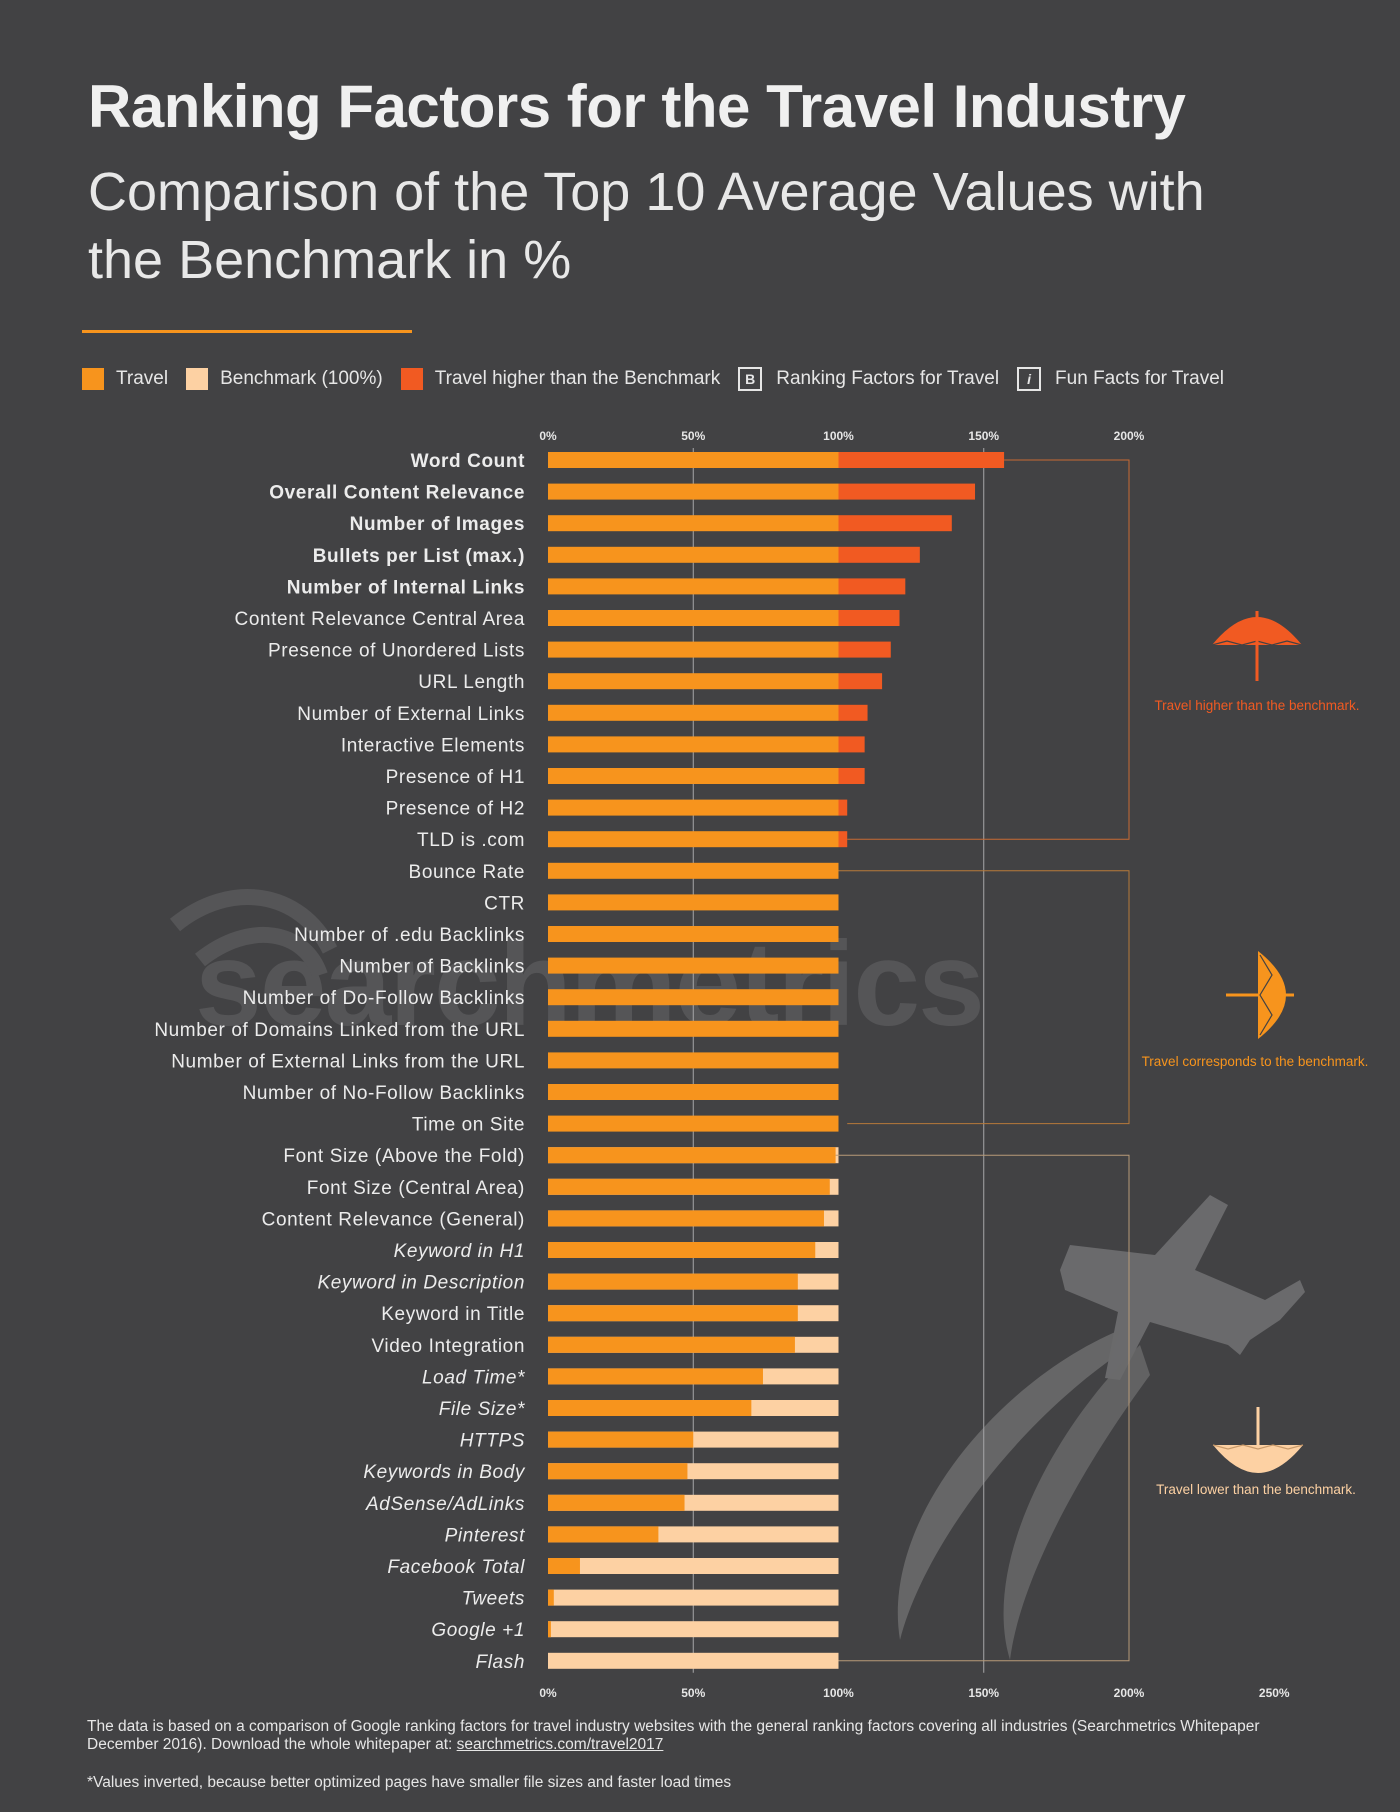  I want to click on category-label: CTR, so click(504, 903).